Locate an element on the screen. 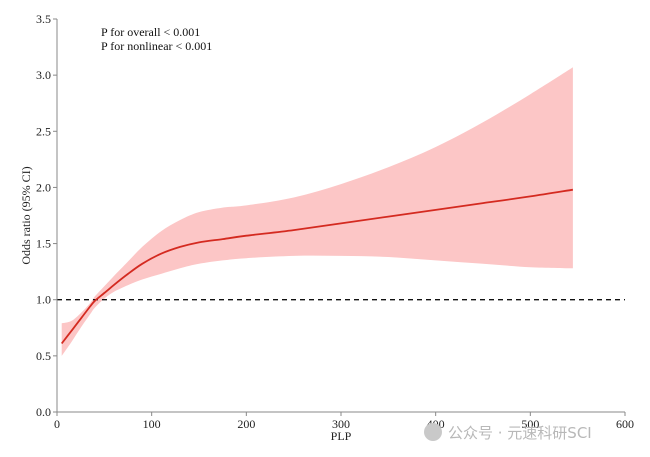 The image size is (650, 457). x-tick-label: 300 is located at coordinates (341, 424).